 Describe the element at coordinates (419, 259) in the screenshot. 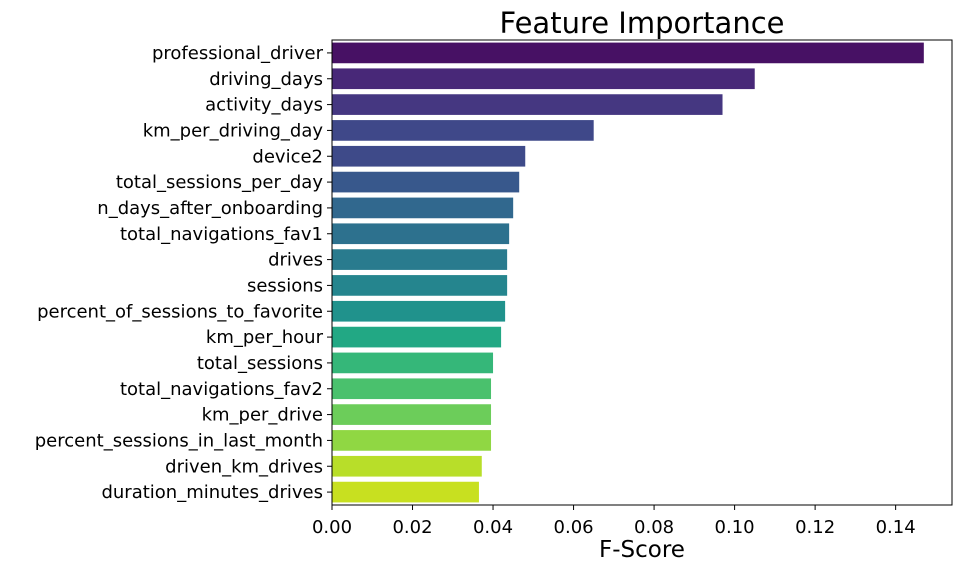

I see `bar-drives` at that location.